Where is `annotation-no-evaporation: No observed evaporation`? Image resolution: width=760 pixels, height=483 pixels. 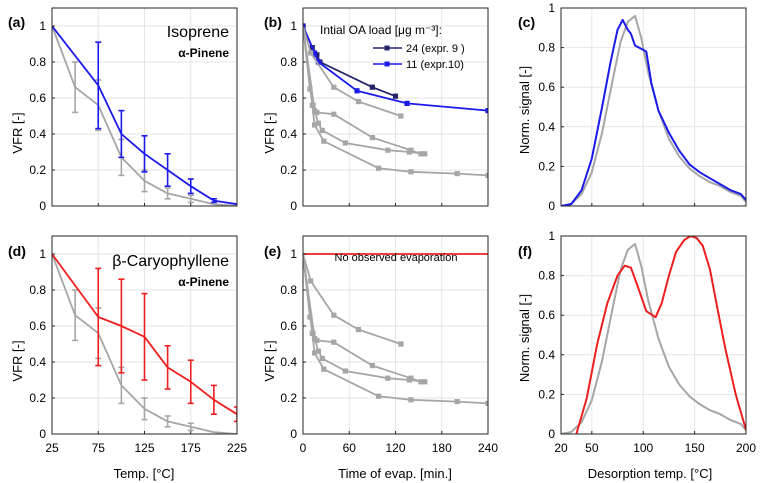
annotation-no-evaporation: No observed evaporation is located at coordinates (396, 258).